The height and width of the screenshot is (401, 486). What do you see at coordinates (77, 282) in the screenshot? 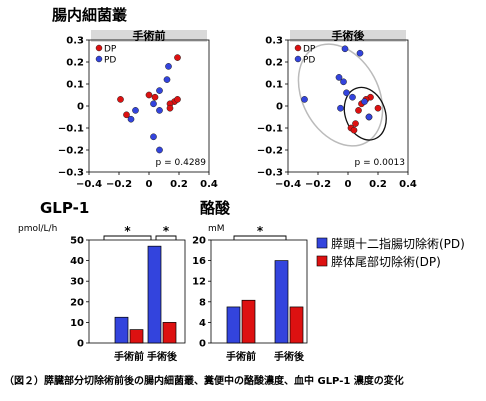
I see `y-tick-label: 30` at bounding box center [77, 282].